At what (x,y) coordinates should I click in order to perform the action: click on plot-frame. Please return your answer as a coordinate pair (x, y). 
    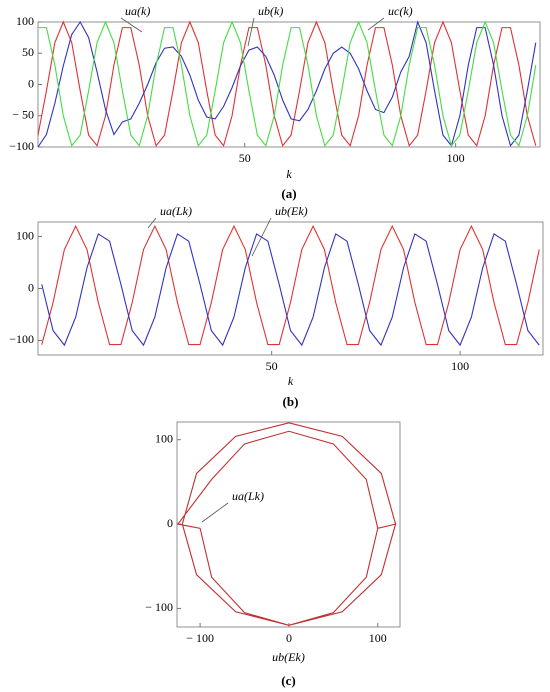
    Looking at the image, I should click on (288, 524).